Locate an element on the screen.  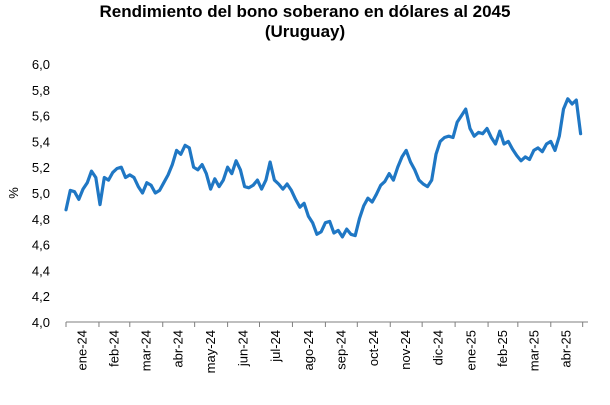
x-tick-label: oct-24 is located at coordinates (373, 348).